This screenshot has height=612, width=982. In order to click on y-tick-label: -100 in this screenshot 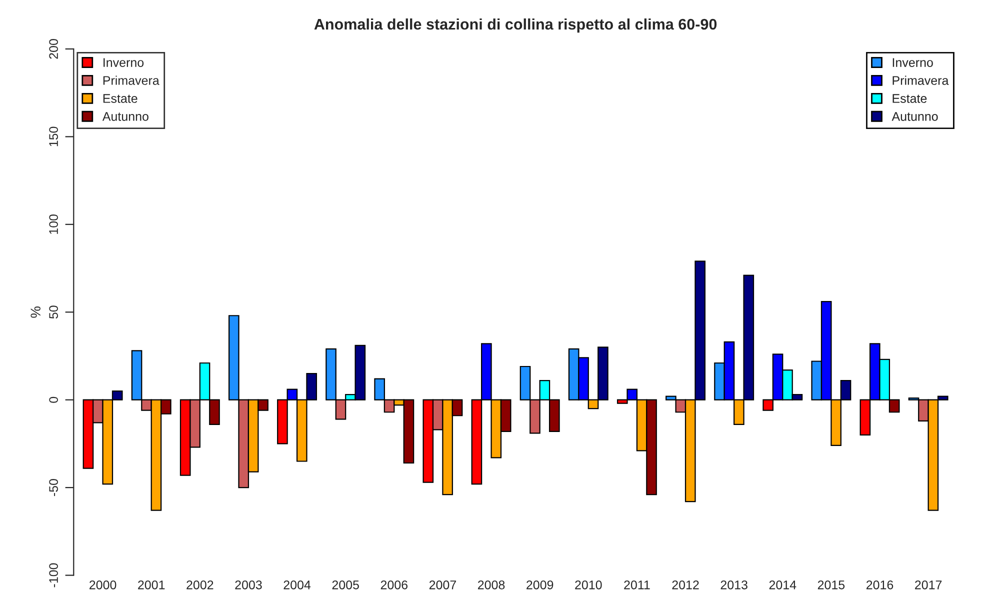, I will do `click(53, 575)`.